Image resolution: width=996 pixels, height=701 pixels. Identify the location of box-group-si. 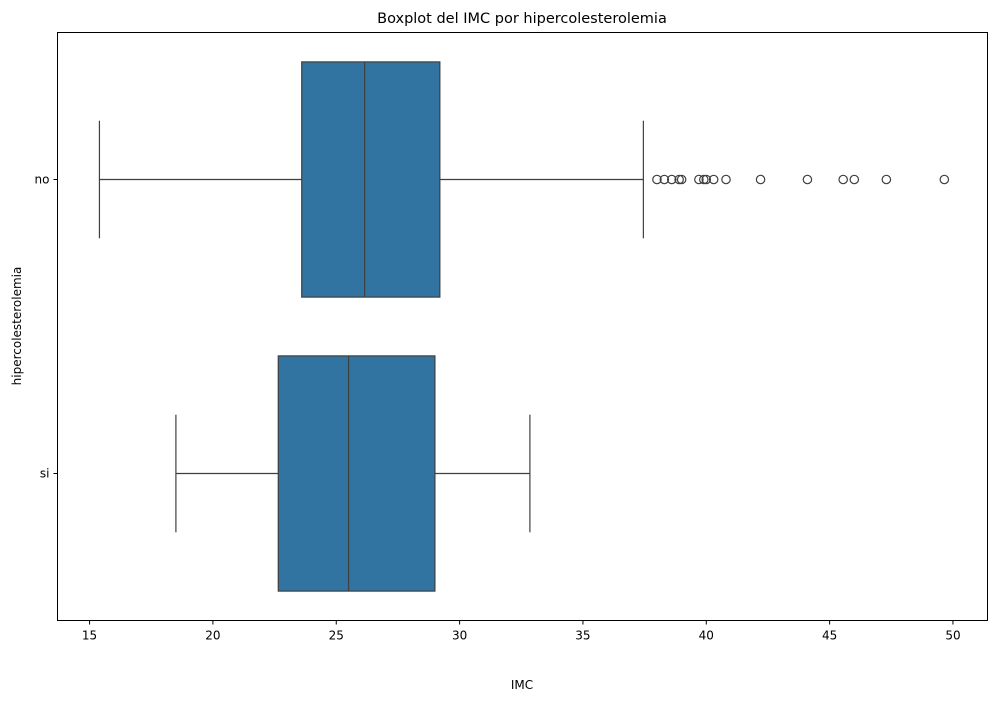
(353, 473).